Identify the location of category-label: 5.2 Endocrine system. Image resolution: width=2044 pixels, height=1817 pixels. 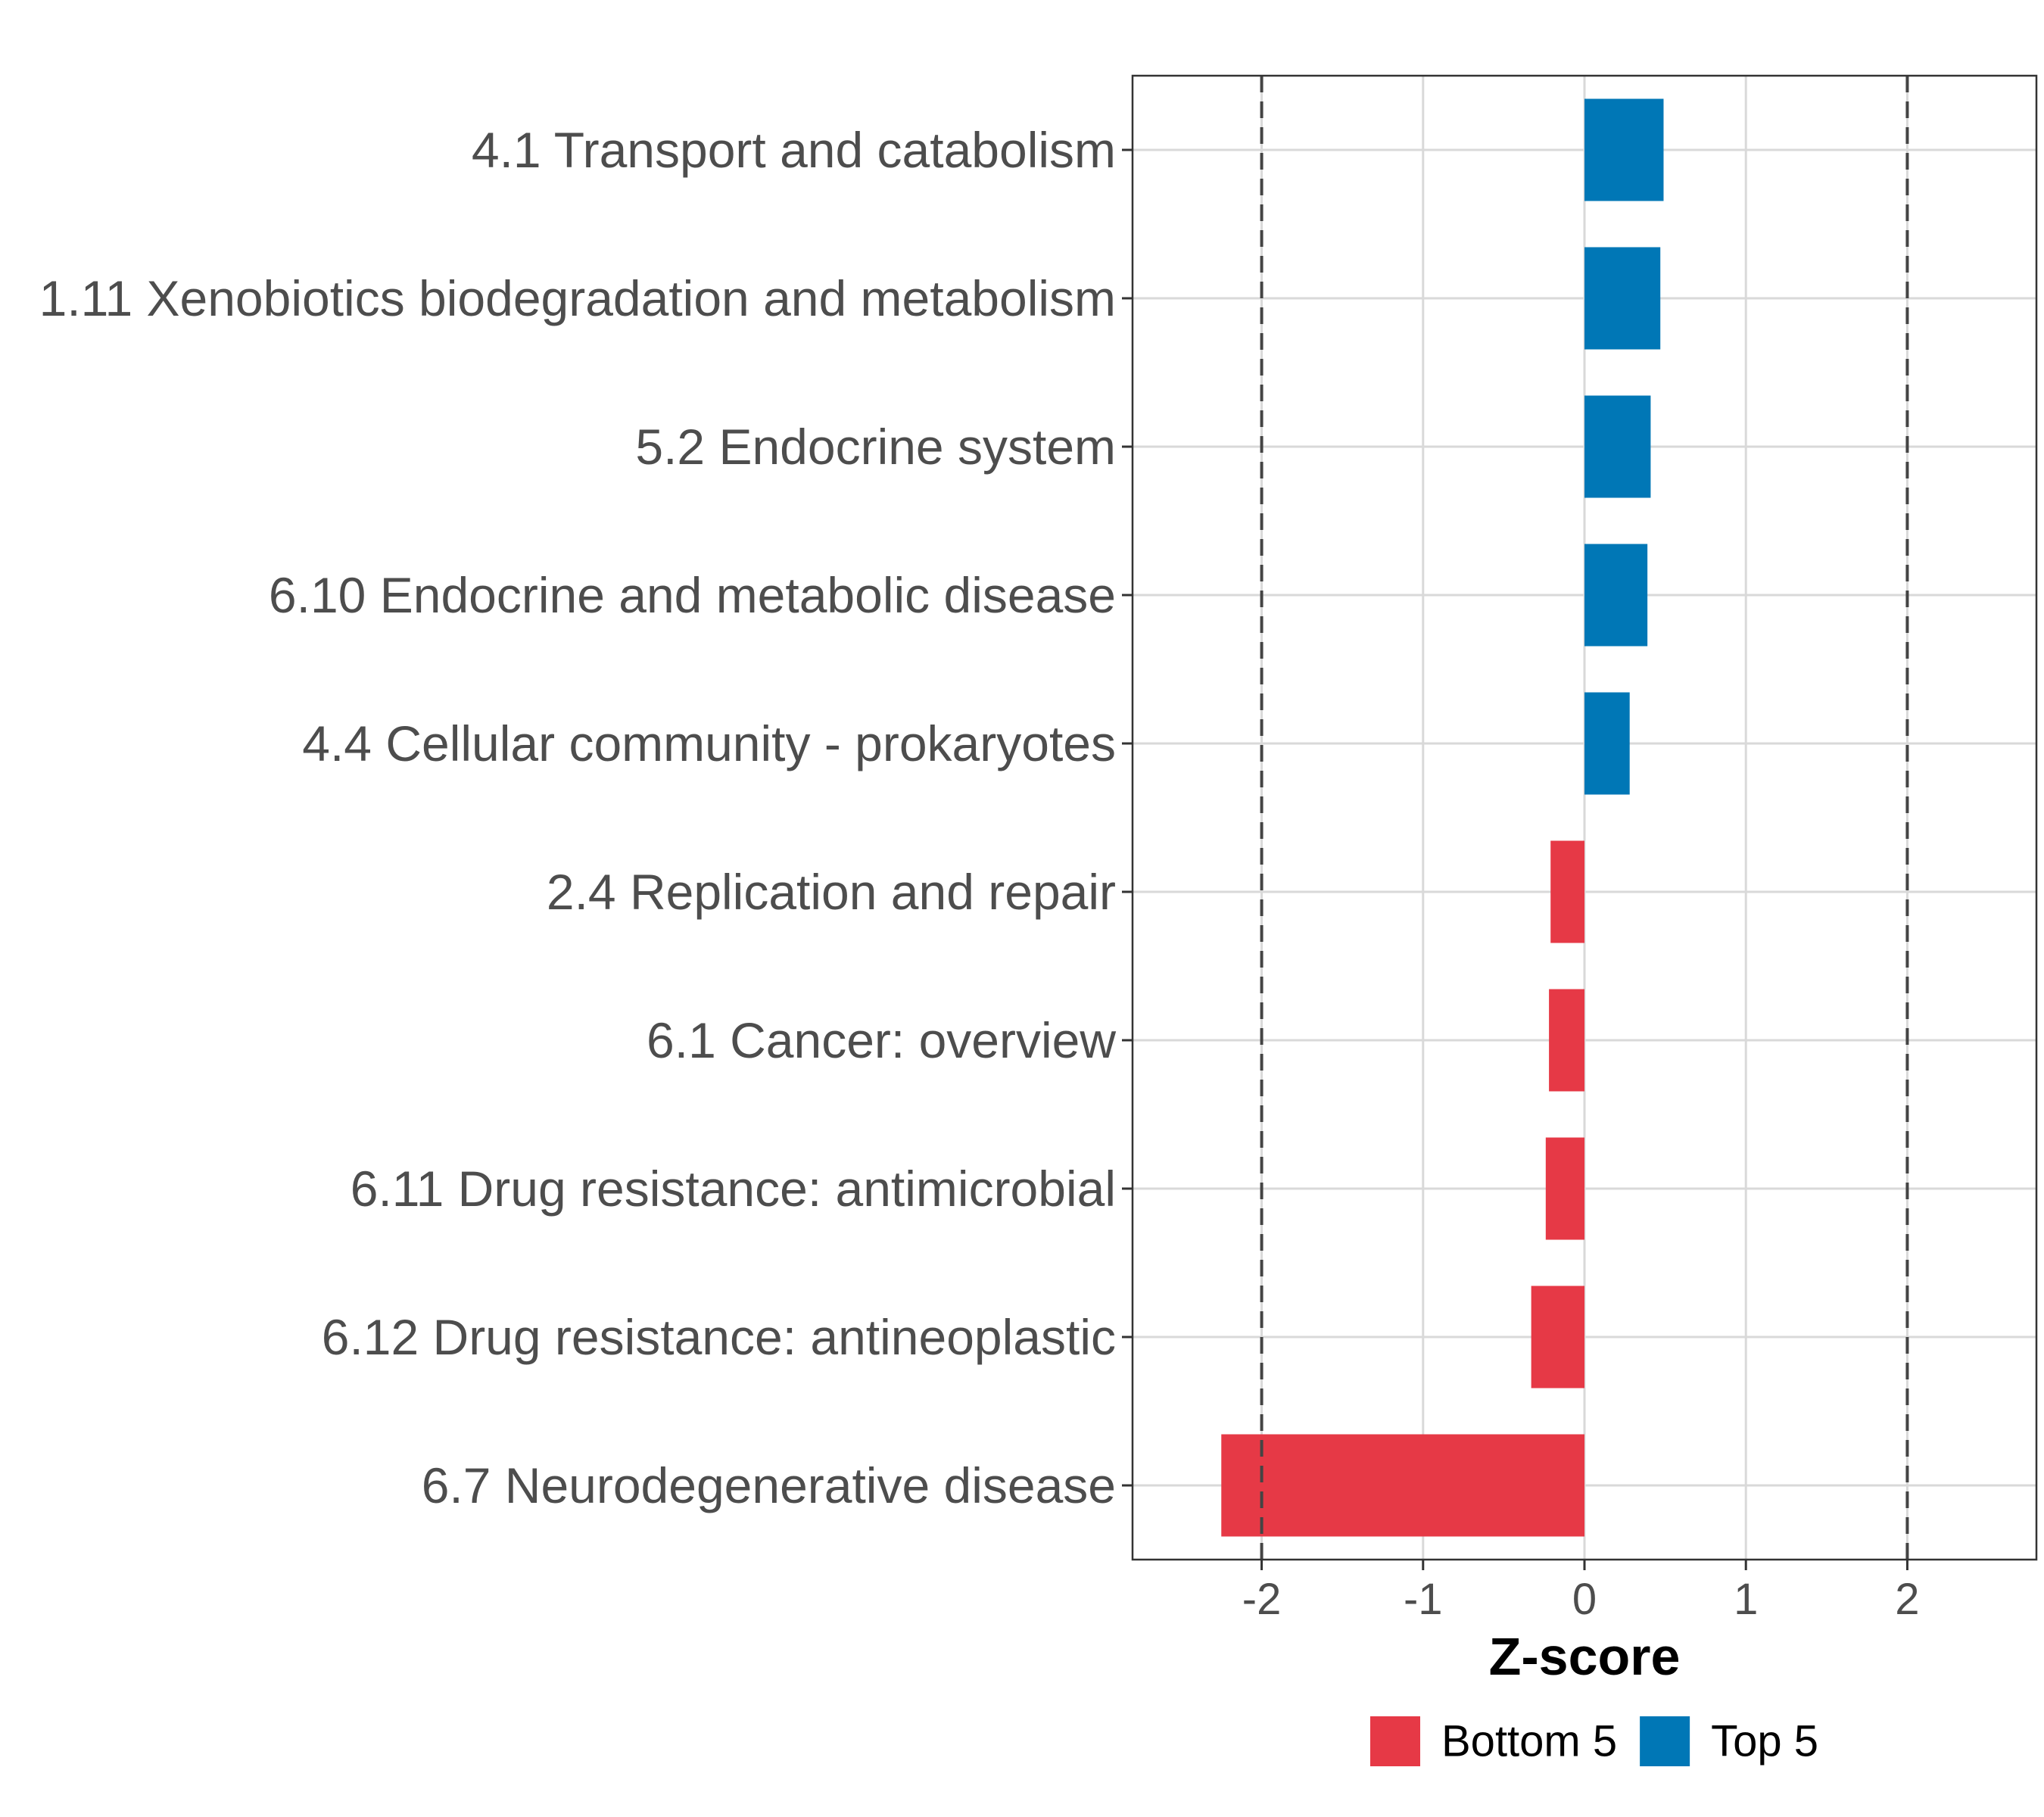
(875, 447).